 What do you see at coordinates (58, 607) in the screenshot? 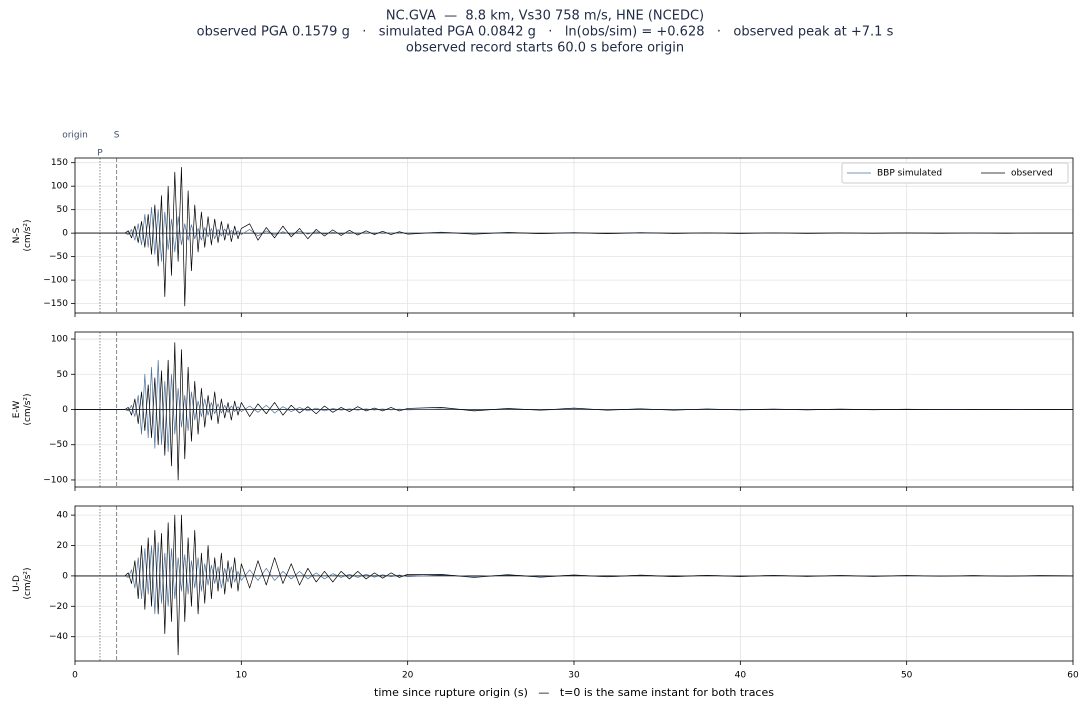
I see `y-tick-label: −20` at bounding box center [58, 607].